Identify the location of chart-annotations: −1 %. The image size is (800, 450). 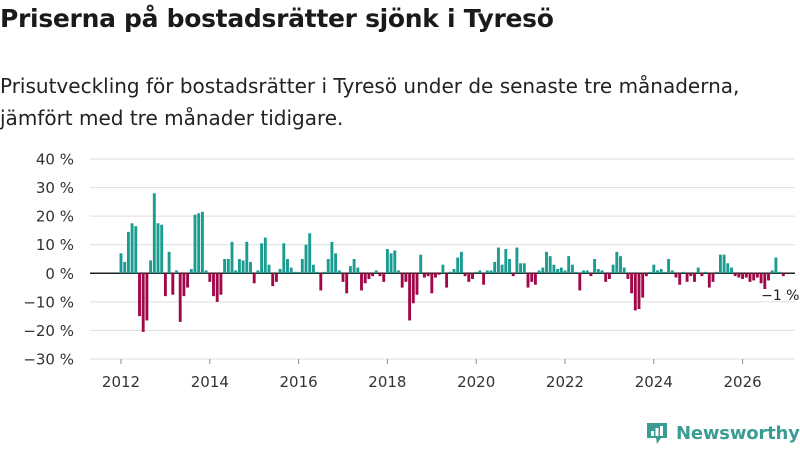
(780, 296).